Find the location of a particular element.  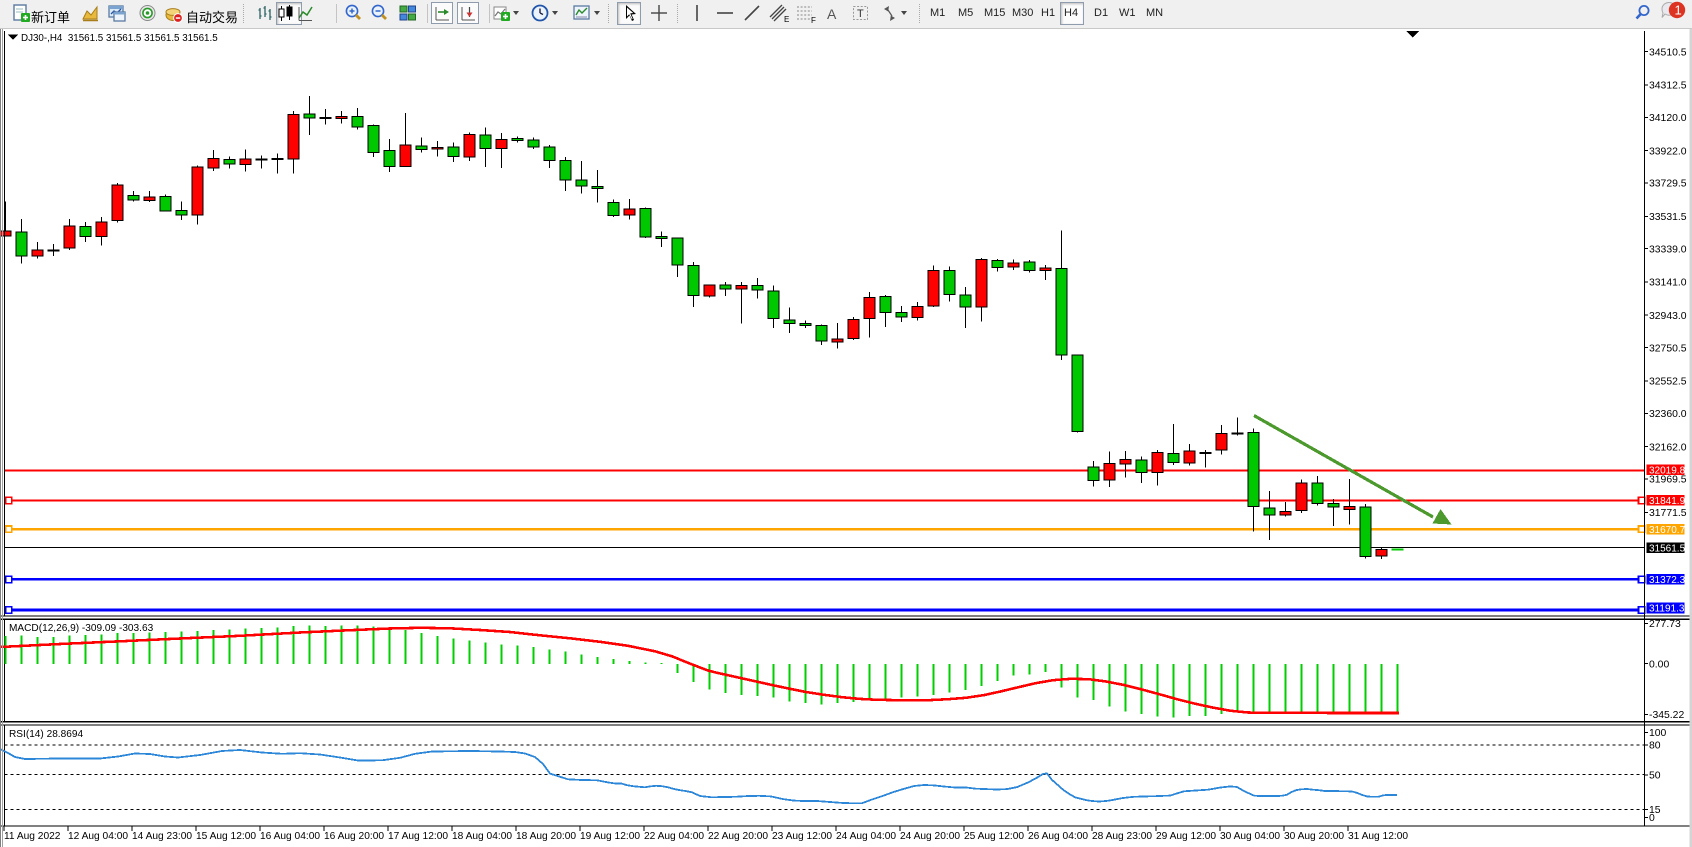

svg-text: 32360.0 is located at coordinates (1668, 414).